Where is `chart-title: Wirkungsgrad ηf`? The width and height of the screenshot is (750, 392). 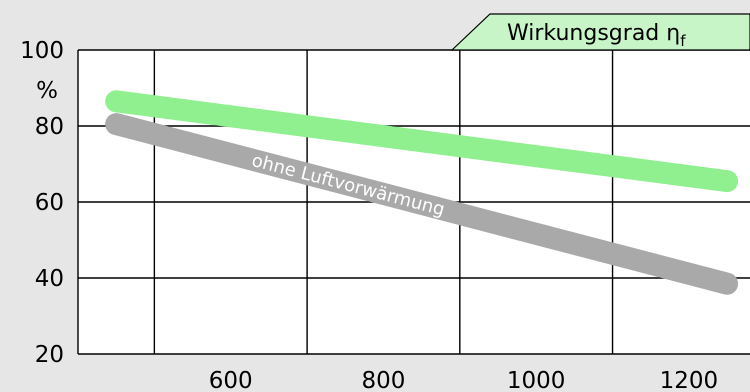 chart-title: Wirkungsgrad ηf is located at coordinates (596, 35).